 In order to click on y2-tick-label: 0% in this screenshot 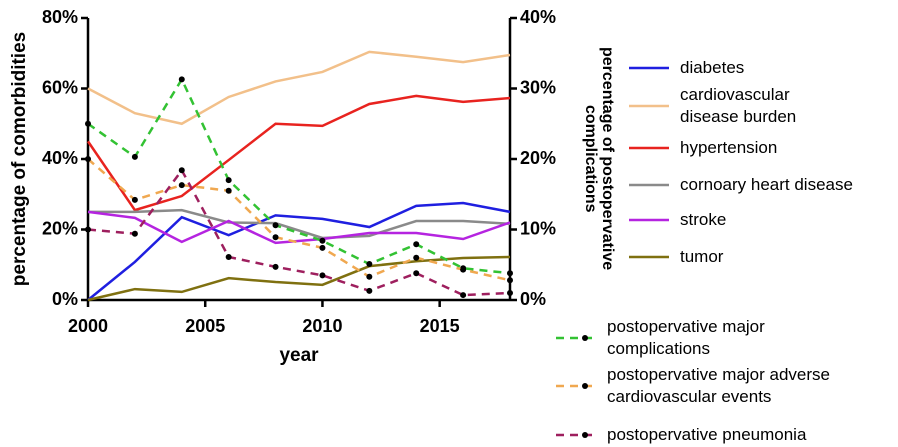, I will do `click(533, 299)`.